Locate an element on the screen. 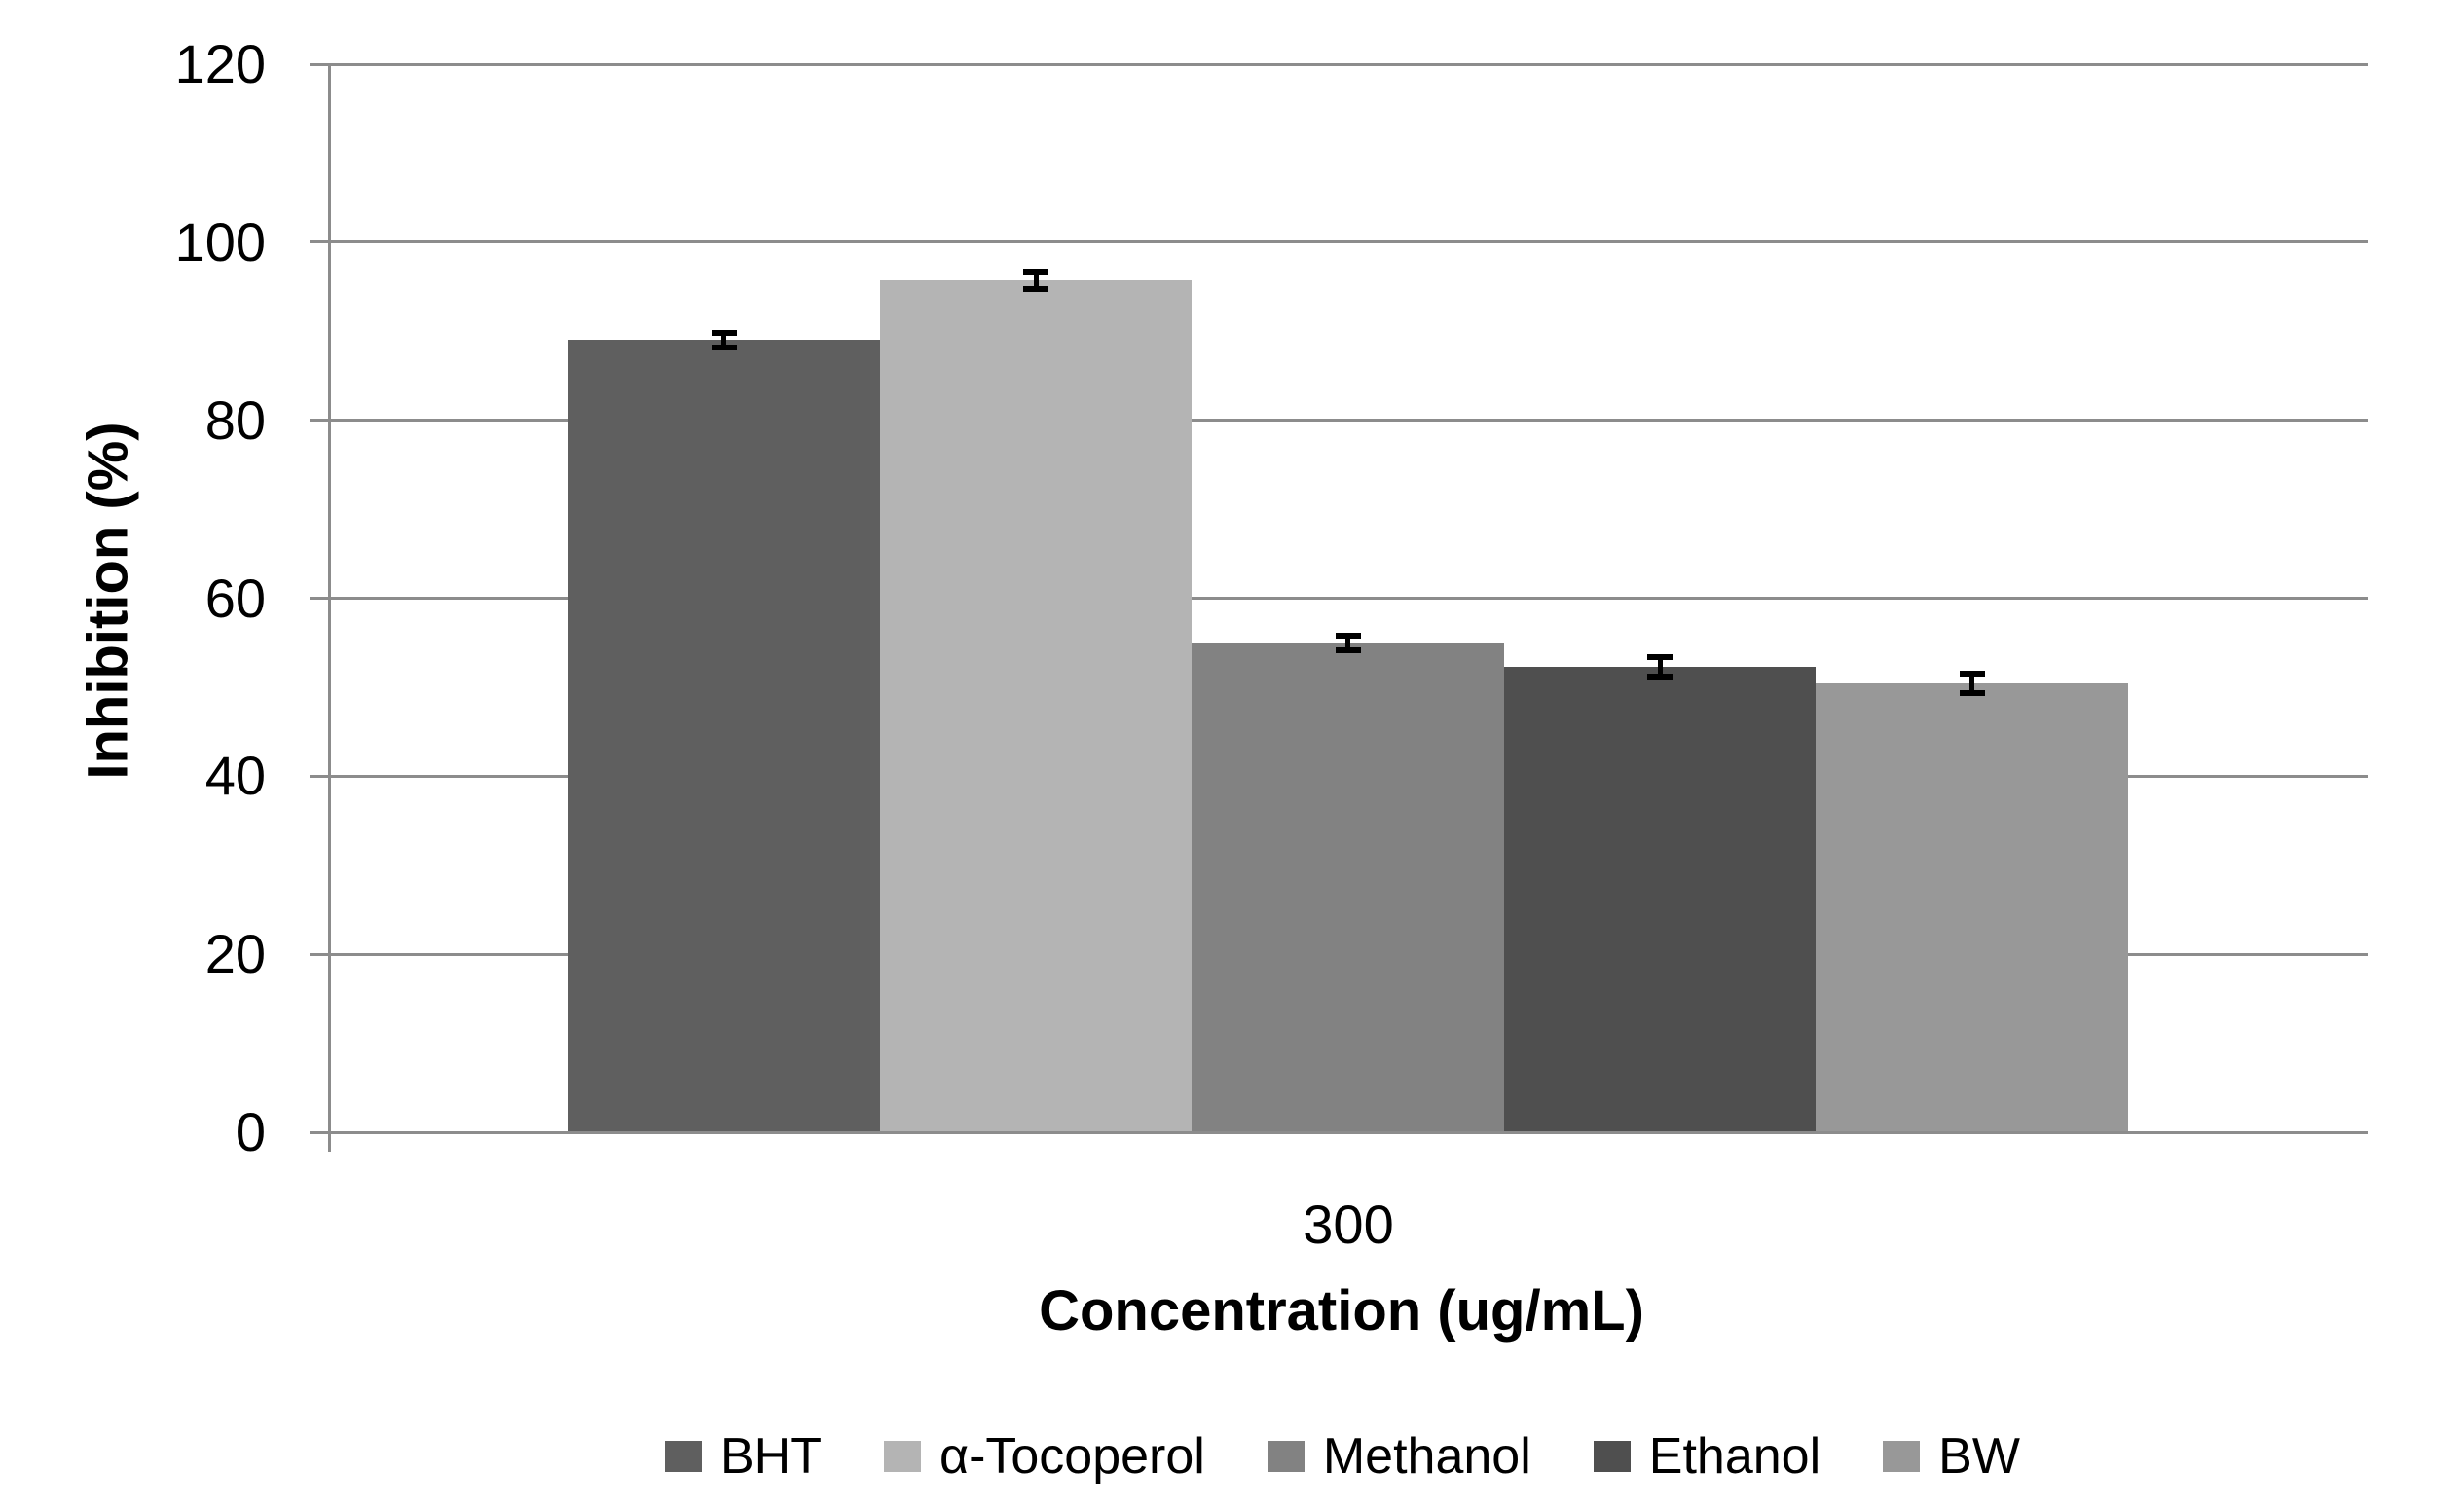 This screenshot has width=2464, height=1509. bar-α-Tocoperol is located at coordinates (1036, 706).